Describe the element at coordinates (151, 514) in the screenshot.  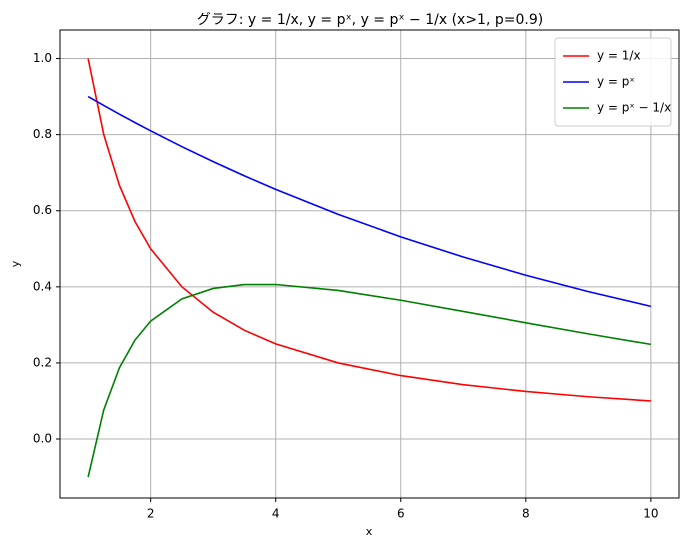
I see `x-tick-label: 2` at that location.